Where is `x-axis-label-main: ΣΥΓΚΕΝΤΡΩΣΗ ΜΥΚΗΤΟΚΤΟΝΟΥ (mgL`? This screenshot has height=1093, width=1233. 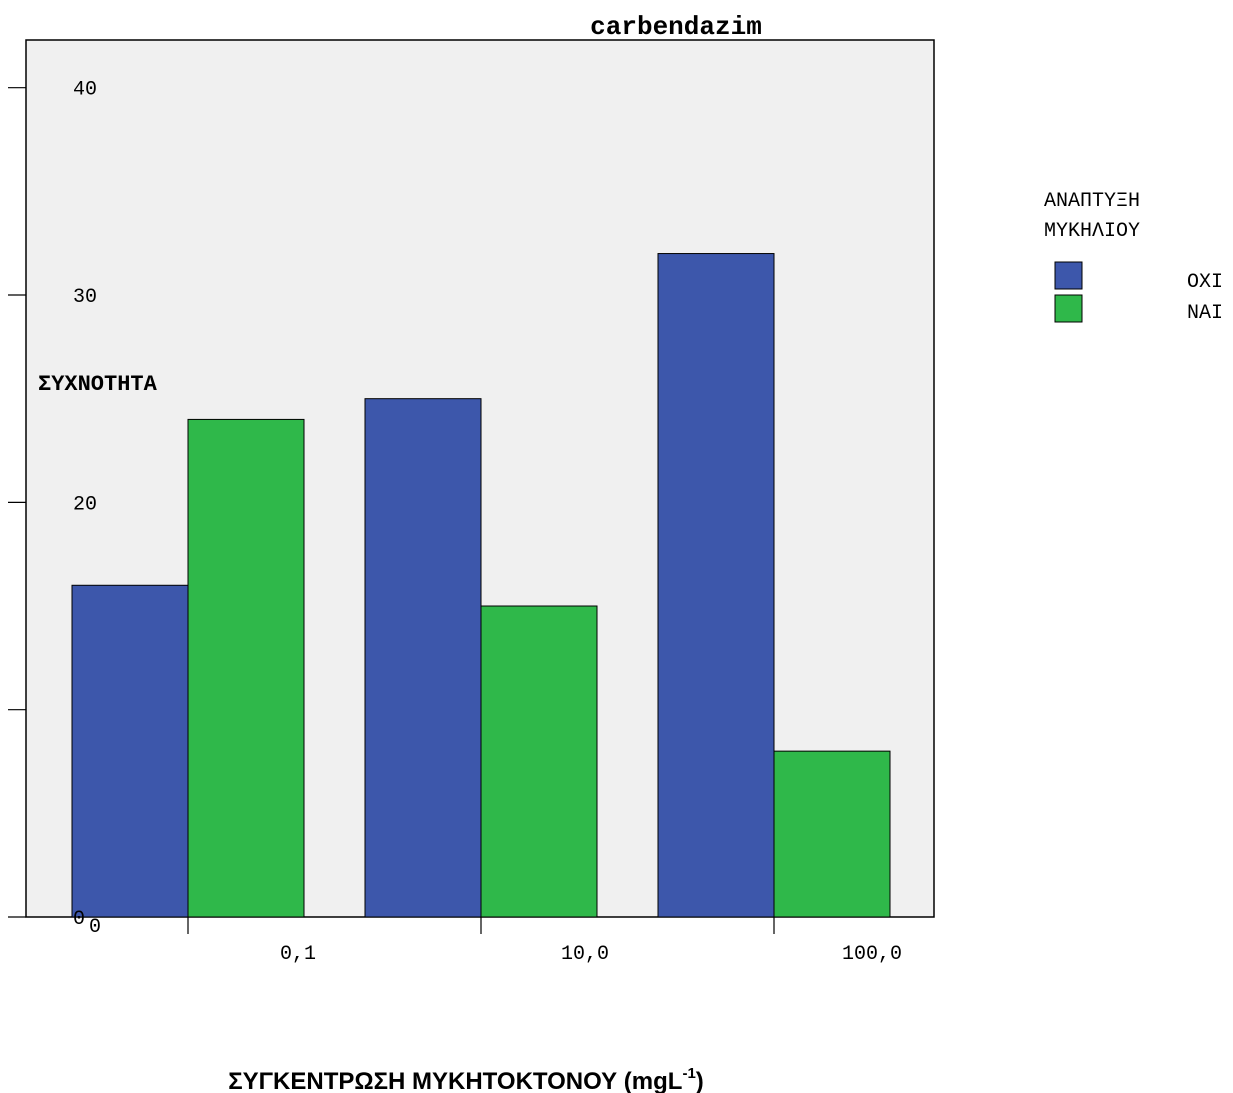 x-axis-label-main: ΣΥΓΚΕΝΤΡΩΣΗ ΜΥΚΗΤΟΚΤΟΝΟΥ (mgL is located at coordinates (455, 1080).